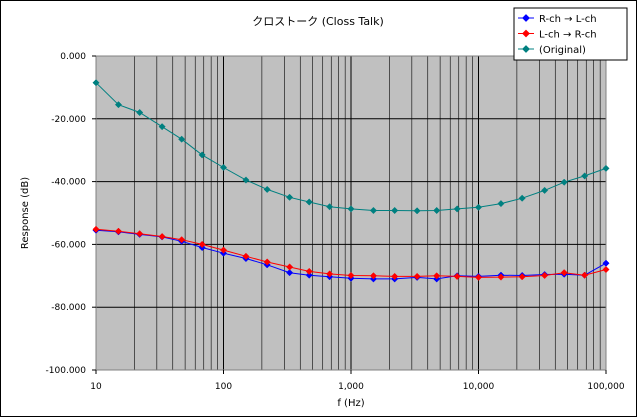 The image size is (637, 417). I want to click on x-tick-label: 10, so click(96, 387).